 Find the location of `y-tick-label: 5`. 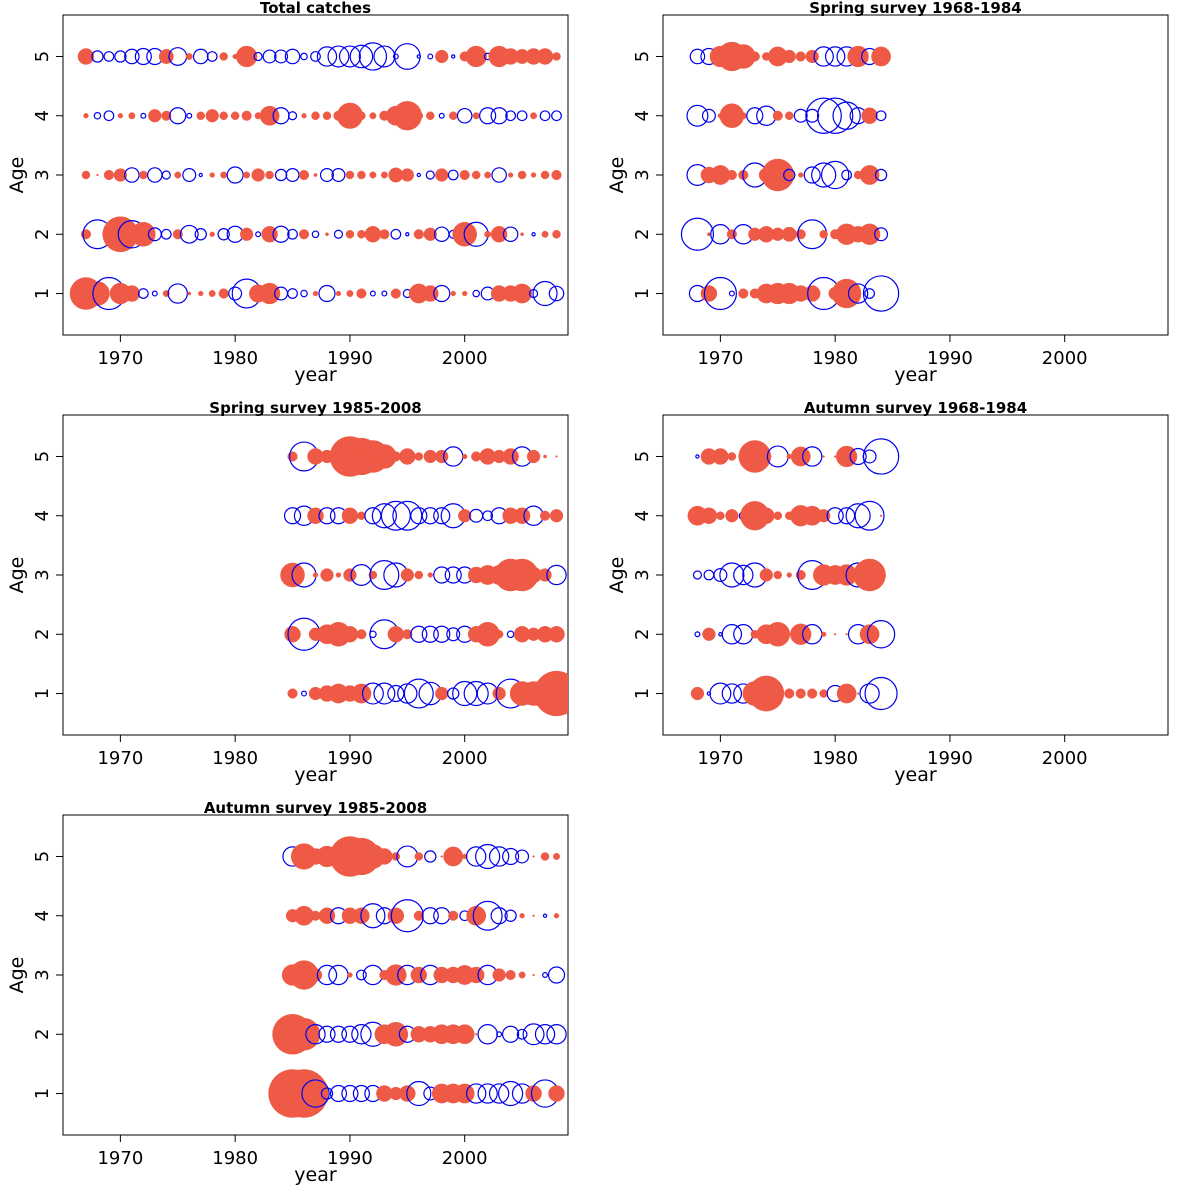

y-tick-label: 5 is located at coordinates (642, 456).